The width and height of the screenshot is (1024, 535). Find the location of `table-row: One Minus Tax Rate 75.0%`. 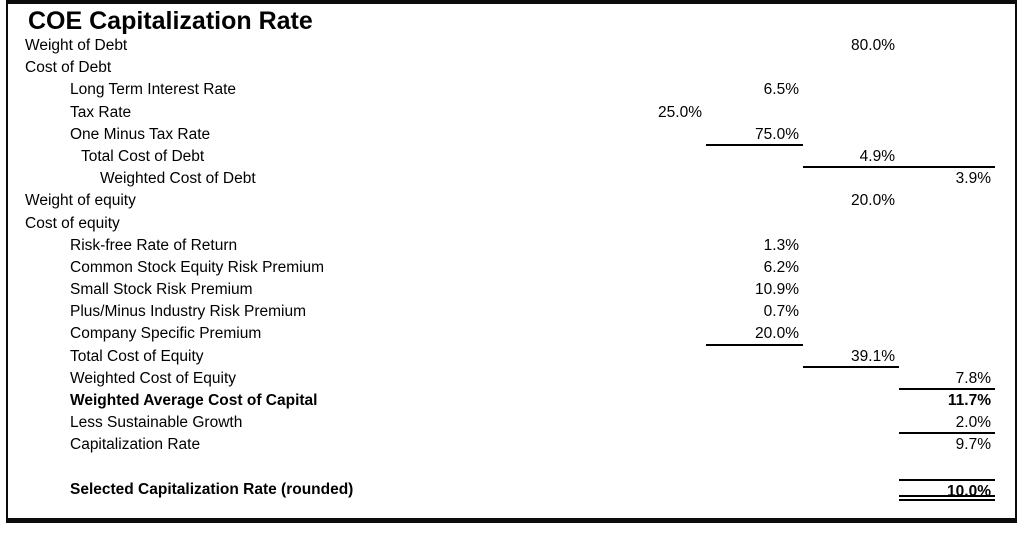

table-row: One Minus Tax Rate 75.0% is located at coordinates (511, 135).